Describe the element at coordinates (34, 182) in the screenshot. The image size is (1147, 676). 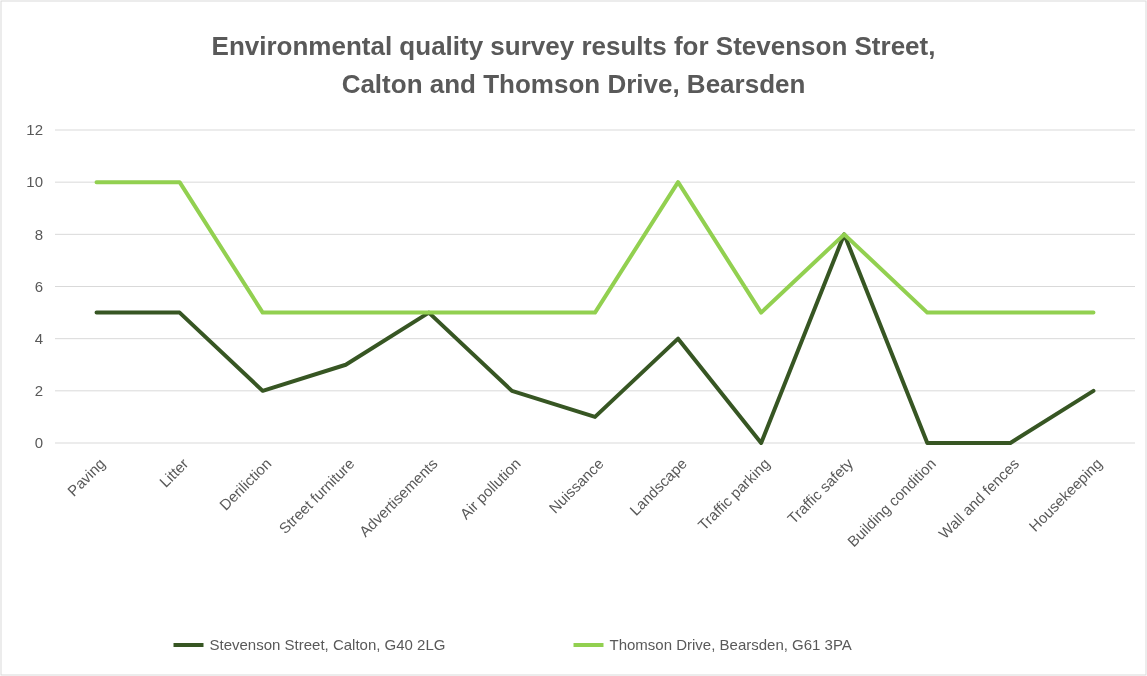
I see `y-tick-label: 10` at that location.